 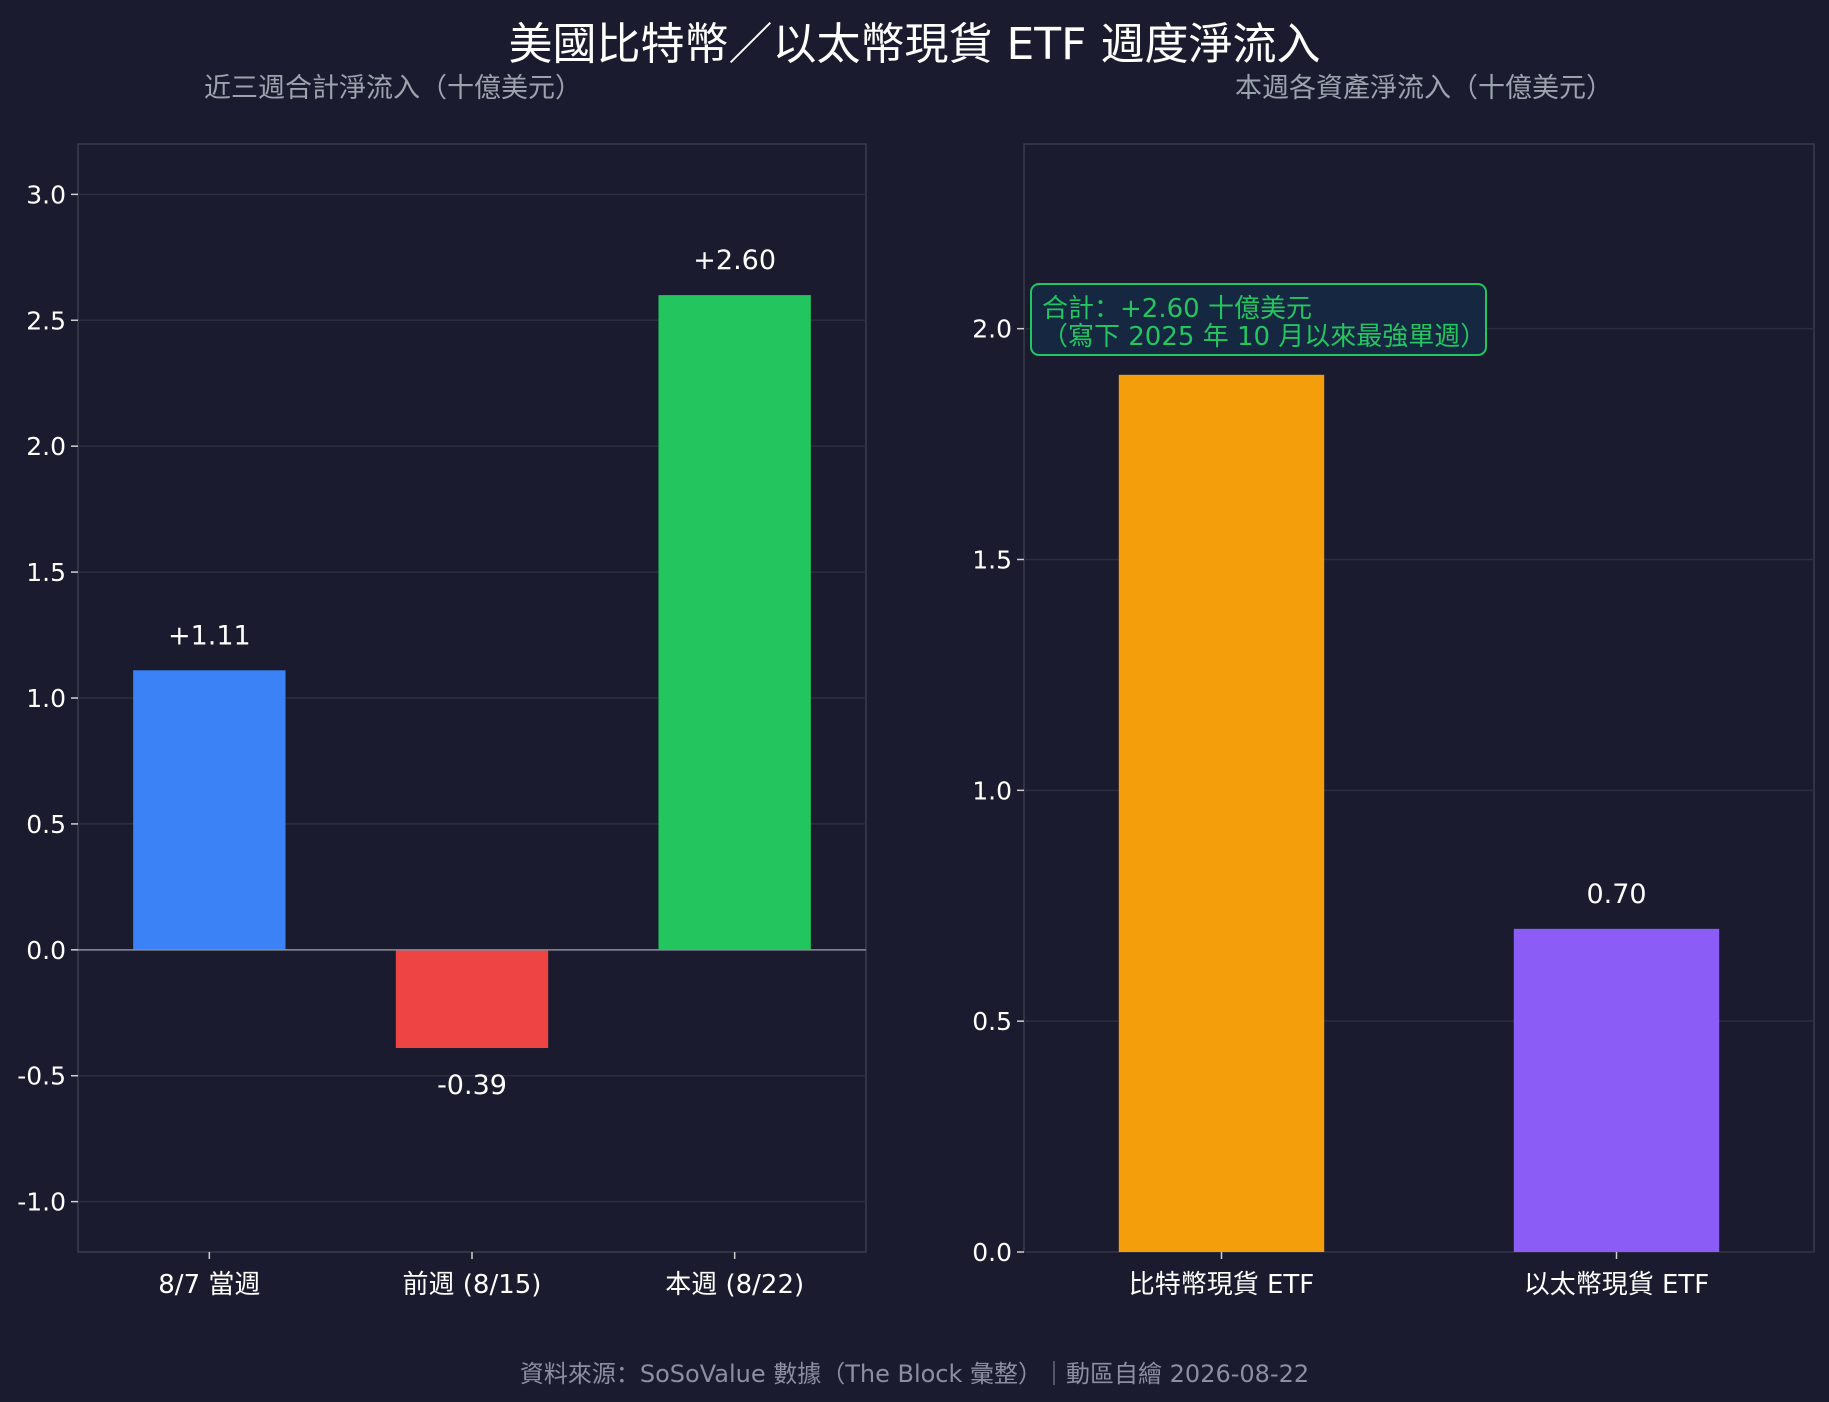 I want to click on left-x-tick-label: 8/7 當週, so click(x=209, y=1285).